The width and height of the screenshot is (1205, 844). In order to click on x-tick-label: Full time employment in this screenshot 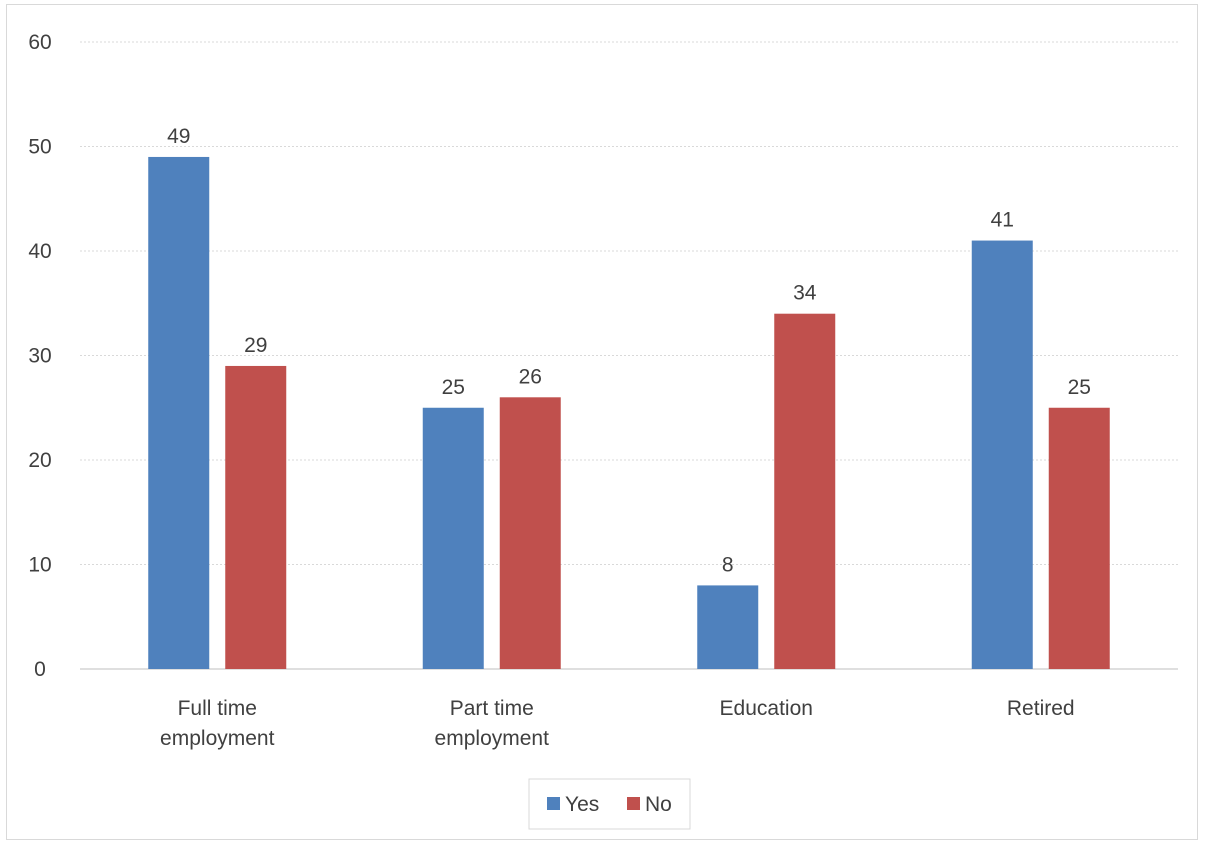, I will do `click(217, 723)`.